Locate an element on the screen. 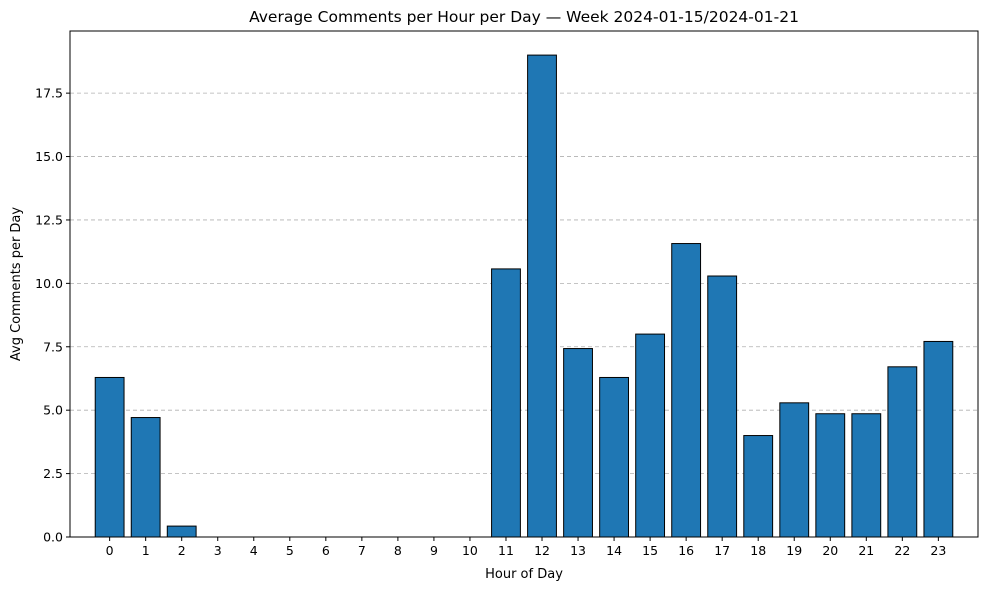  x-tick-label: 15 is located at coordinates (650, 550).